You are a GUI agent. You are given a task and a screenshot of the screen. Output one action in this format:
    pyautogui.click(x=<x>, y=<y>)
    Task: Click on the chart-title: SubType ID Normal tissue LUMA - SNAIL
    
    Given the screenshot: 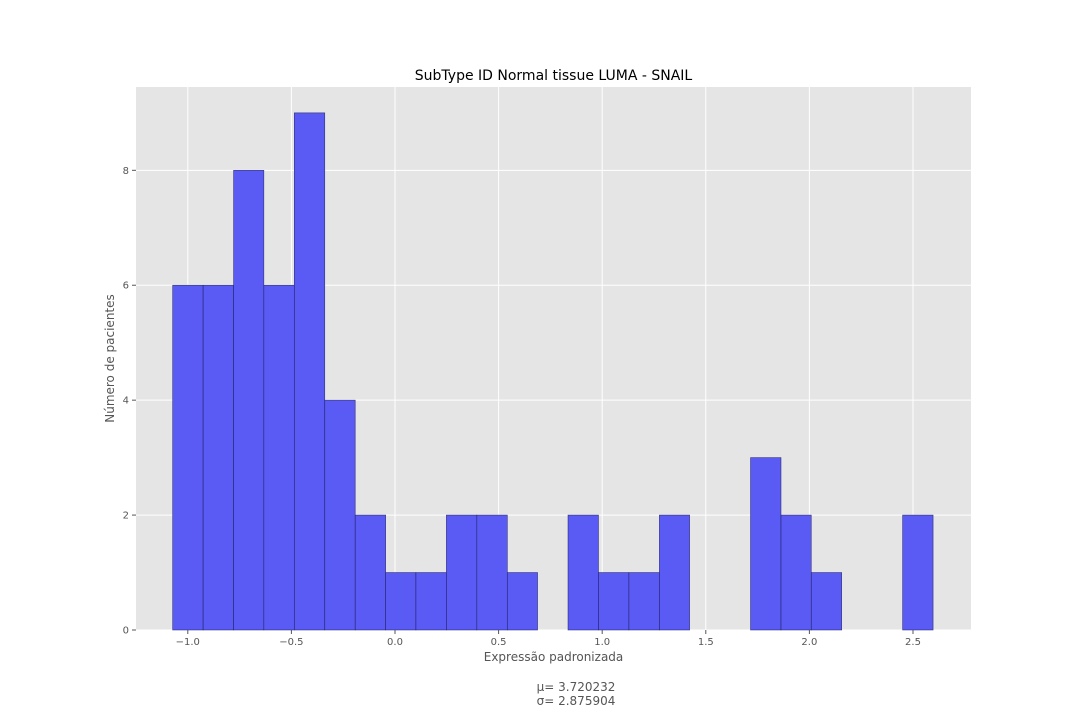 What is the action you would take?
    pyautogui.click(x=554, y=76)
    